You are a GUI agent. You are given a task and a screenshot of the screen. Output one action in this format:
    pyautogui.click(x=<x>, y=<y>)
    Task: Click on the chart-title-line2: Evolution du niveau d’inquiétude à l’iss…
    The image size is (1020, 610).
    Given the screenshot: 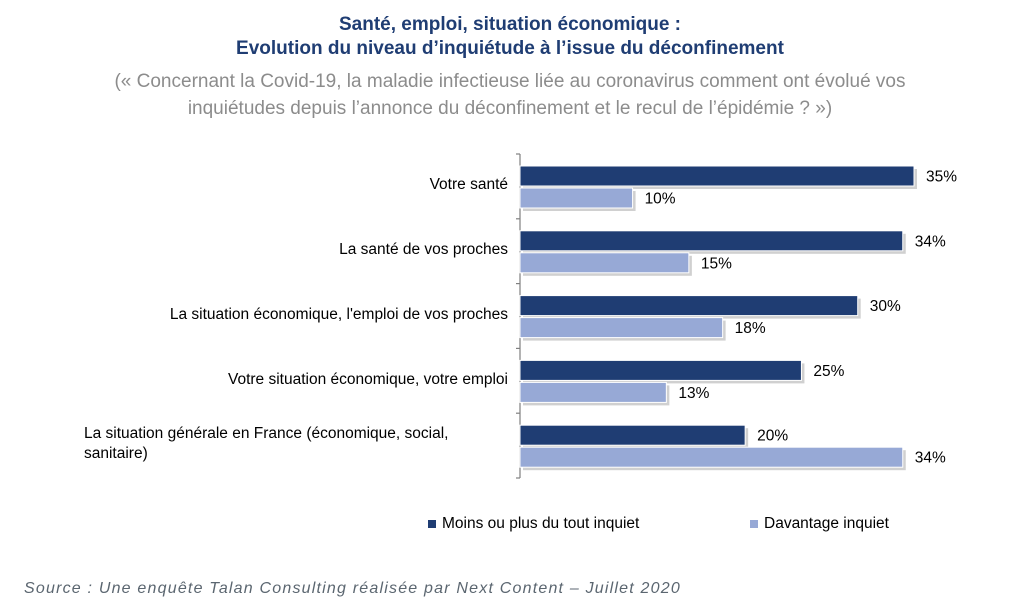 What is the action you would take?
    pyautogui.click(x=510, y=48)
    